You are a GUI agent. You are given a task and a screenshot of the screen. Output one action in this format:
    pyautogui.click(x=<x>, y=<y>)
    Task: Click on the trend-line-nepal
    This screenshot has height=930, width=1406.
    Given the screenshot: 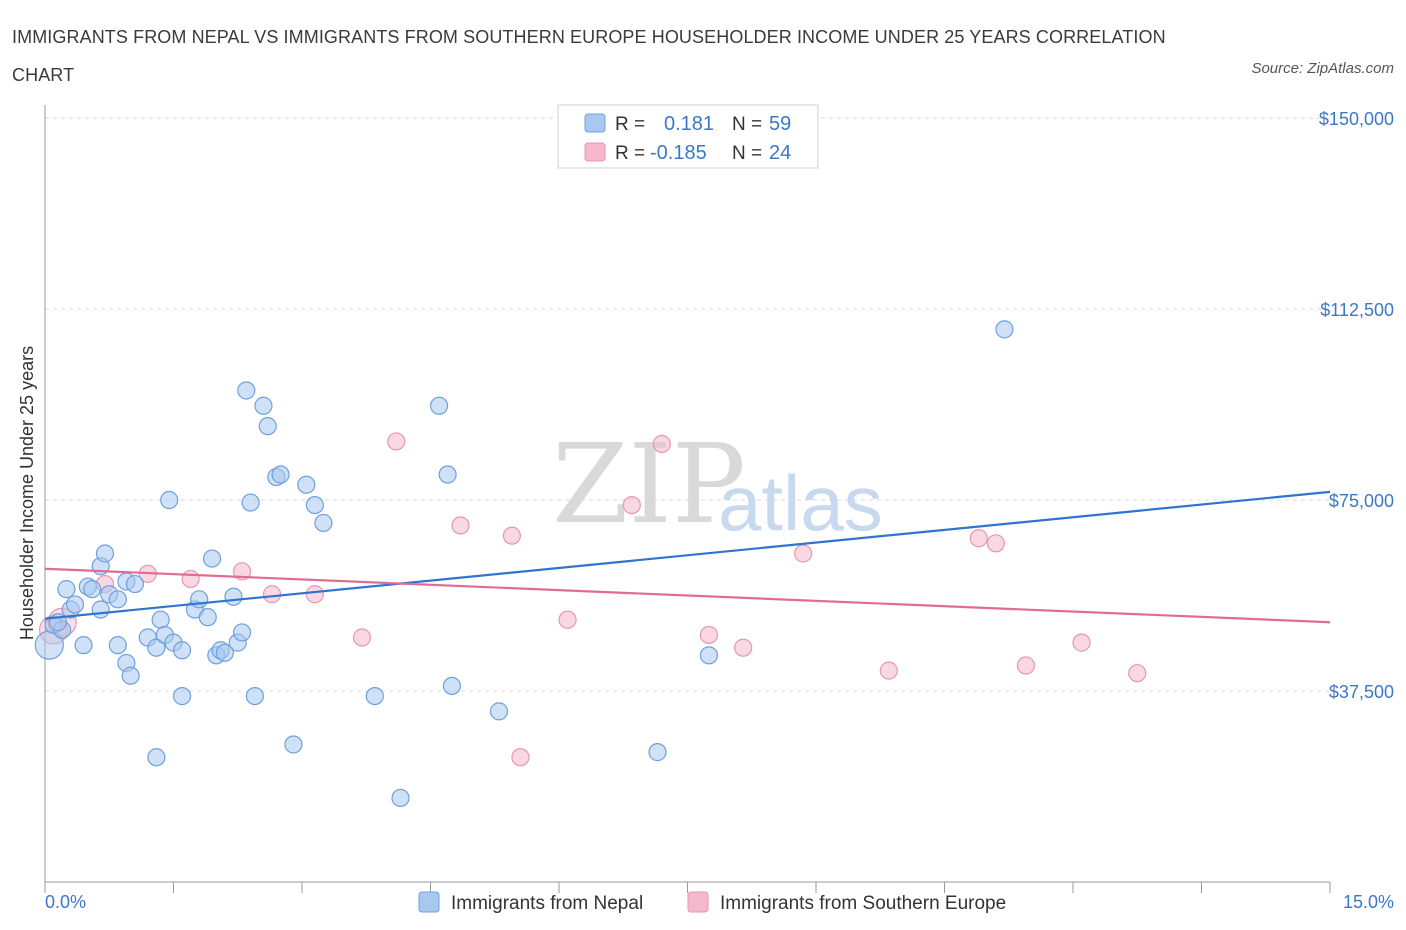 What is the action you would take?
    pyautogui.click(x=687, y=555)
    